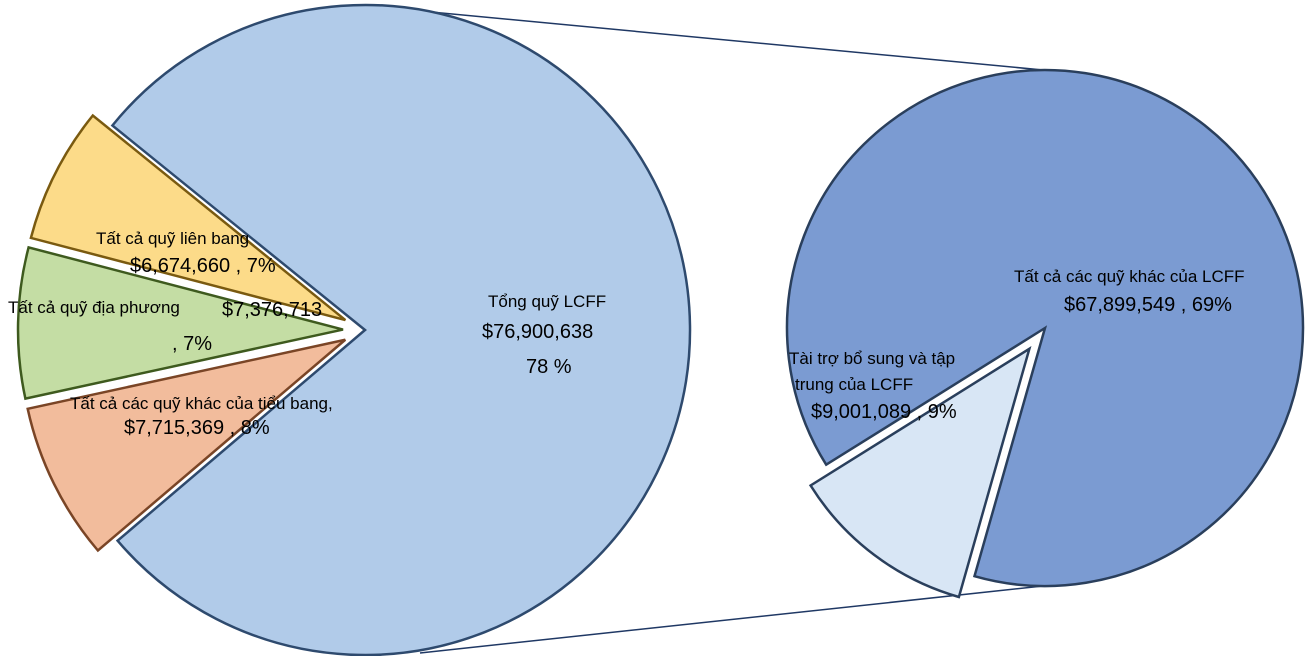  I want to click on label-federal-value: $6,674,660 , 7%, so click(203, 266).